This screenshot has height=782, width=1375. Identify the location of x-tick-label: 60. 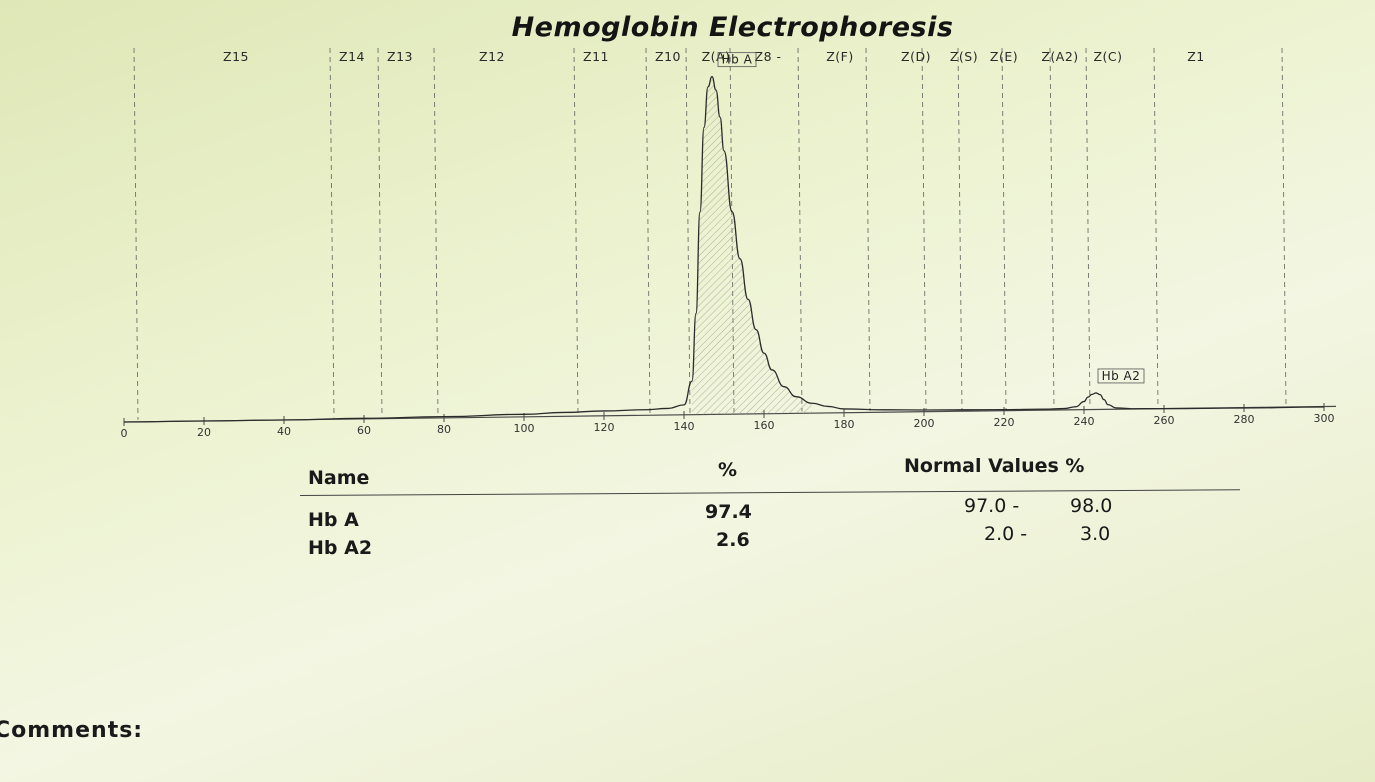
(364, 430).